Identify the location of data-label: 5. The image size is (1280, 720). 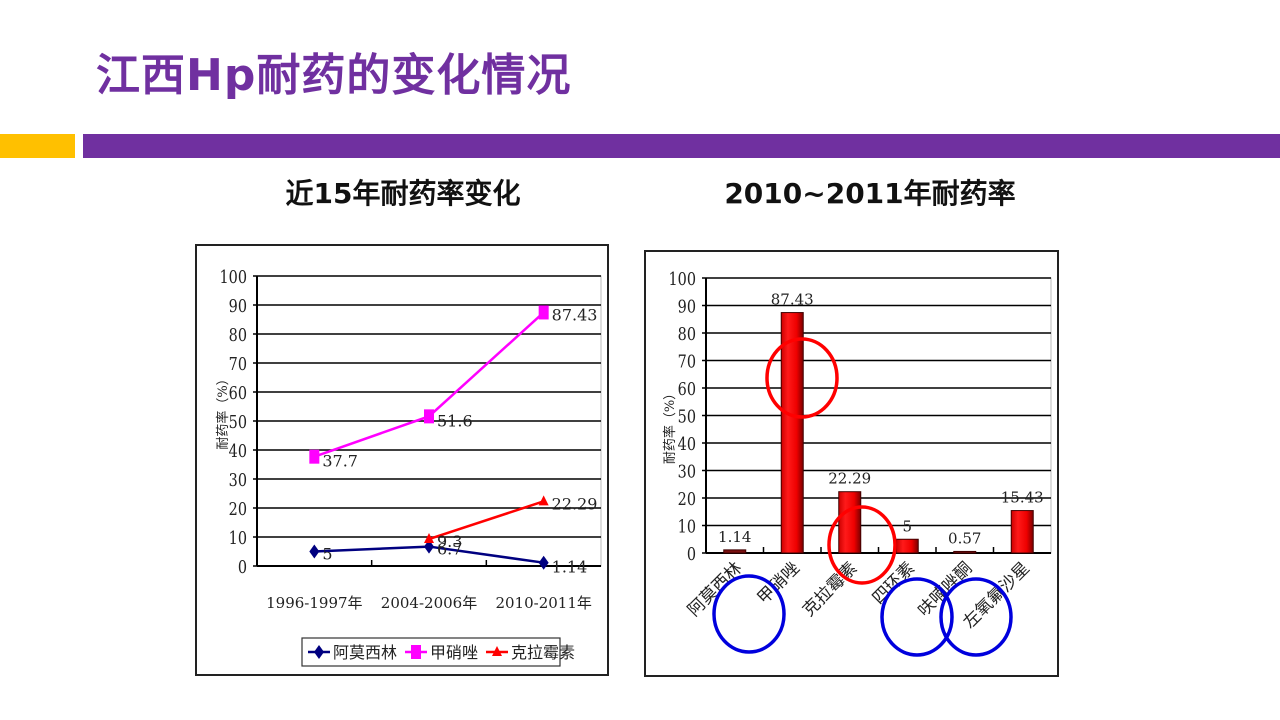
(327, 554).